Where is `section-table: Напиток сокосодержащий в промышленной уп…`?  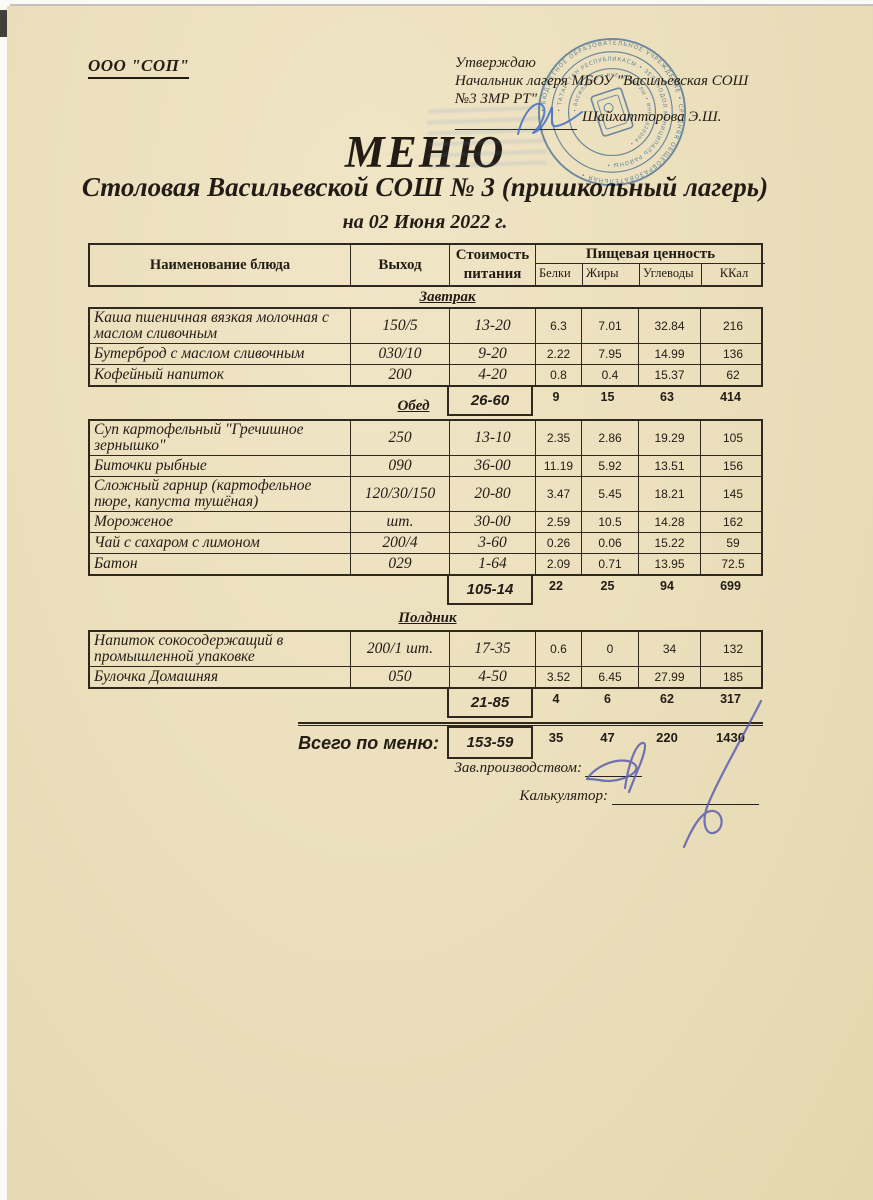
section-table: Напиток сокосодержащий в промышленной уп… is located at coordinates (425, 659).